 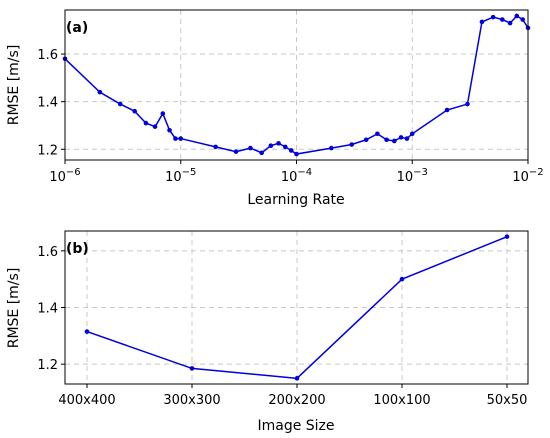 What do you see at coordinates (47, 55) in the screenshot?
I see `panel-a-ytick-label: 1.6` at bounding box center [47, 55].